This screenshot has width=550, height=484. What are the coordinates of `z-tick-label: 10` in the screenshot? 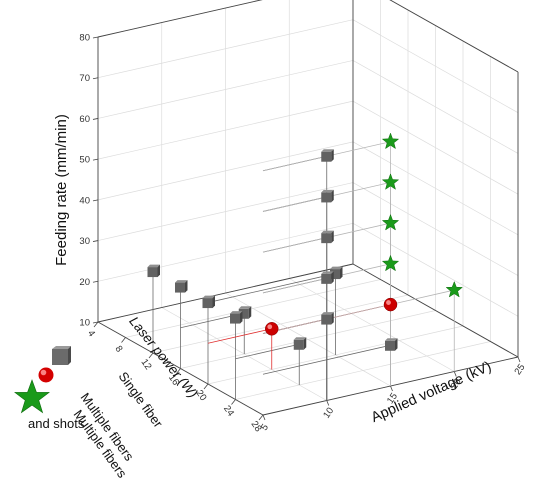 It's located at (84, 323).